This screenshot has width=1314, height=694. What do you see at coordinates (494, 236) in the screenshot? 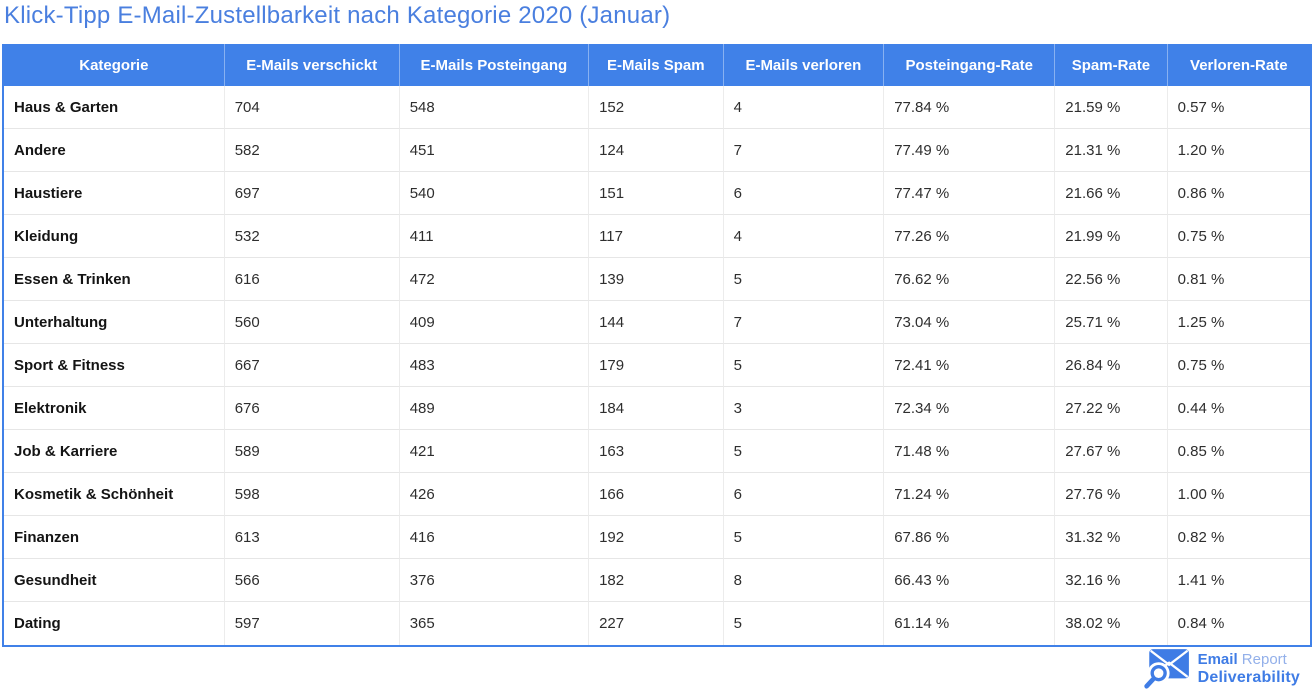
I see `value-cell: 411` at bounding box center [494, 236].